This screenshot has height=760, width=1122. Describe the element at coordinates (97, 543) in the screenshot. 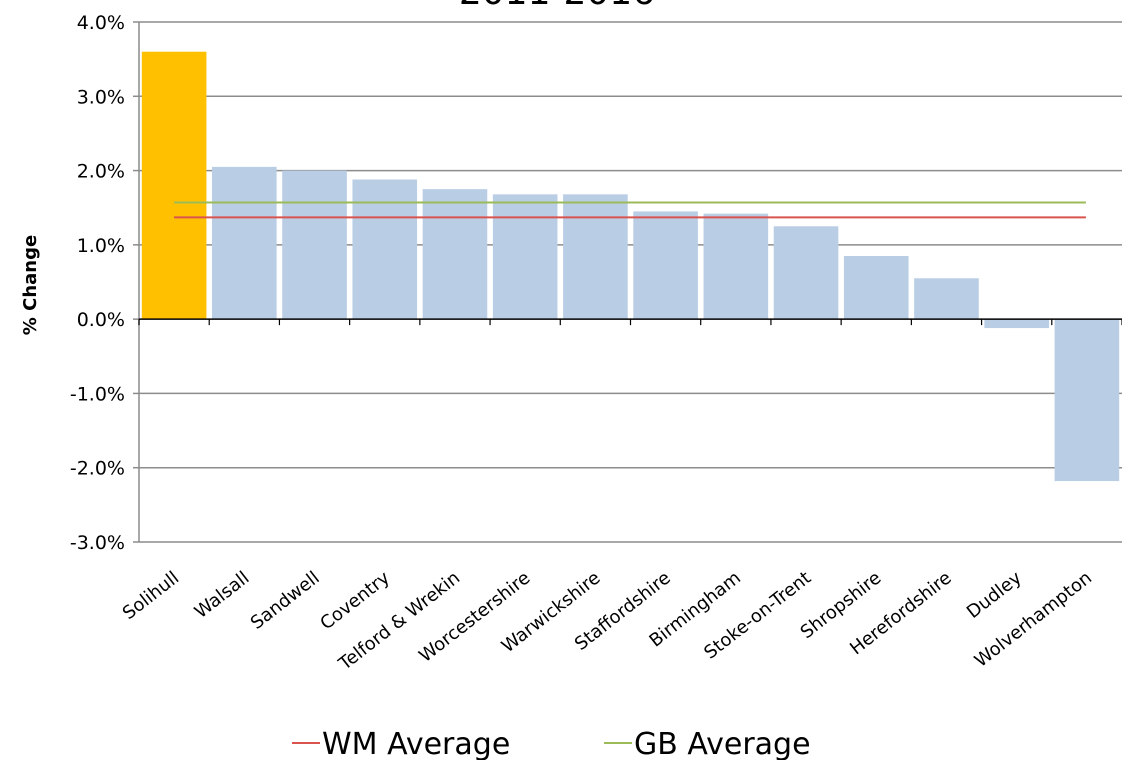

I see `y-tick-label: -3.0%` at that location.